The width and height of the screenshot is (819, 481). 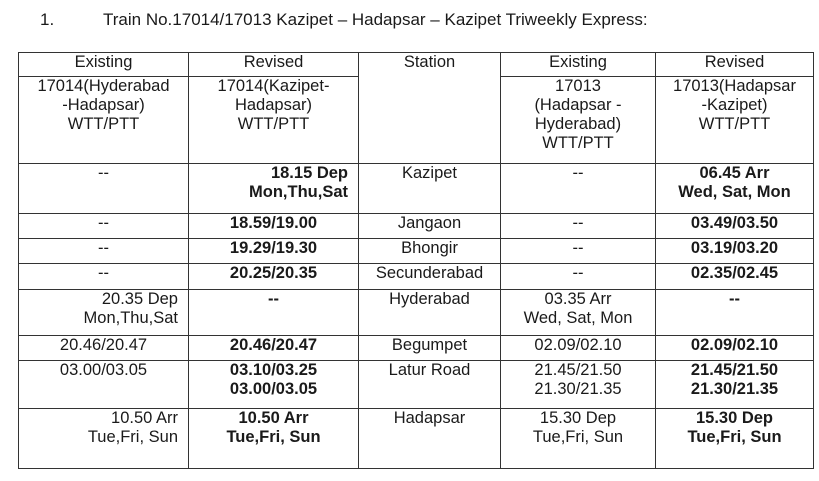 What do you see at coordinates (429, 348) in the screenshot?
I see `cell-station: Begumpet` at bounding box center [429, 348].